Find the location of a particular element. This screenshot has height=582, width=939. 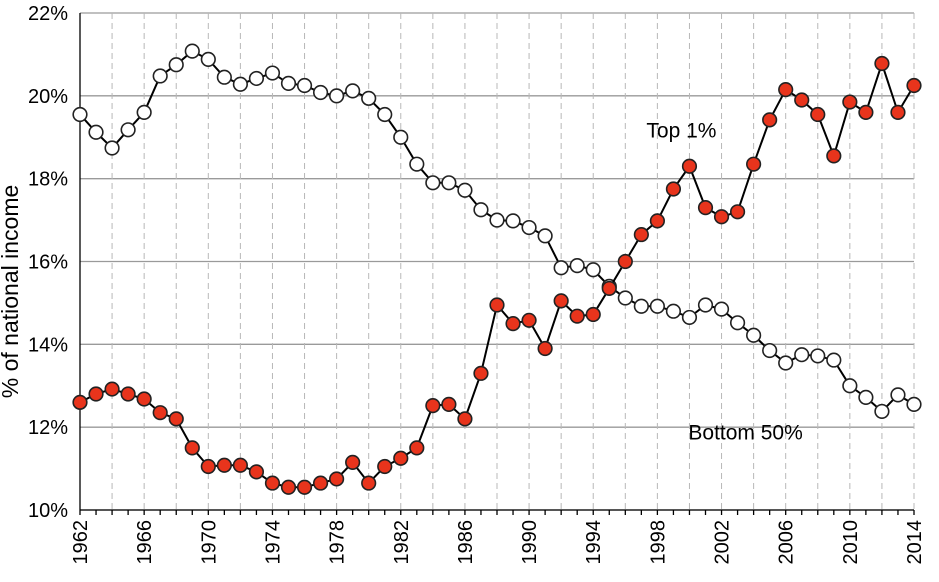

y-tick-label: 18% is located at coordinates (48, 180).